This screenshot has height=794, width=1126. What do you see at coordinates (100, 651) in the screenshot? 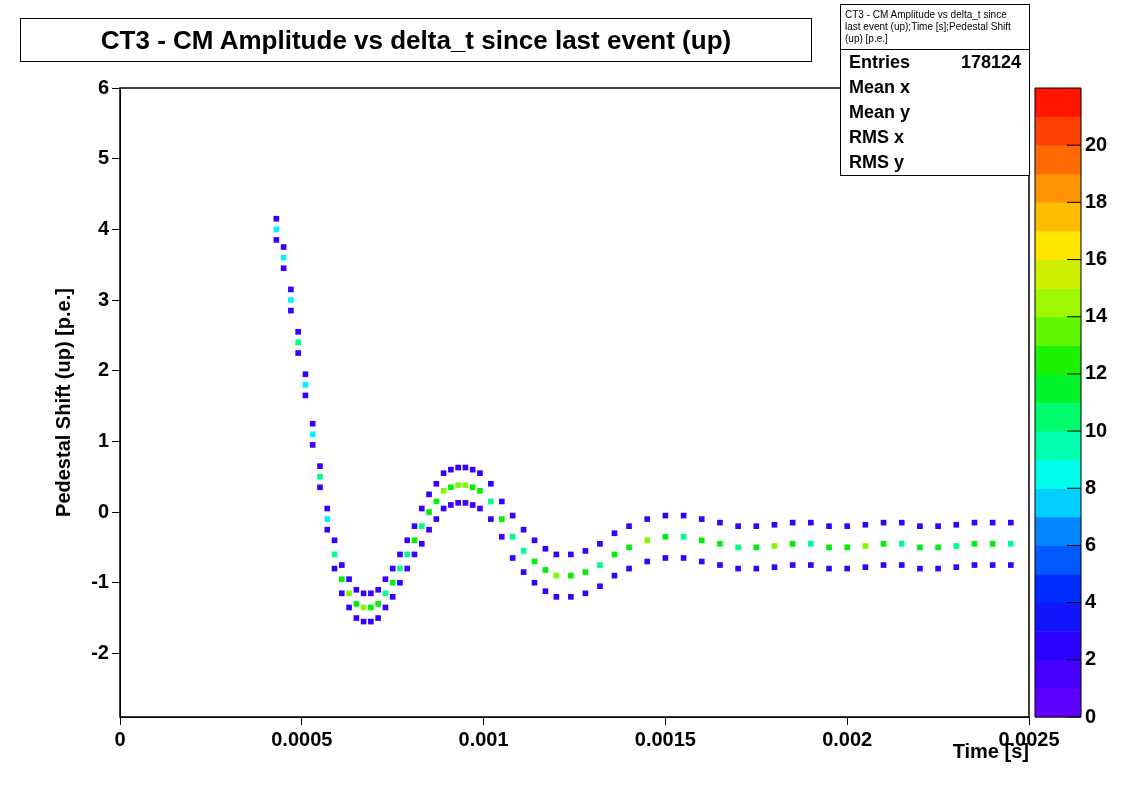
I see `y-tick-label: -2` at bounding box center [100, 651].